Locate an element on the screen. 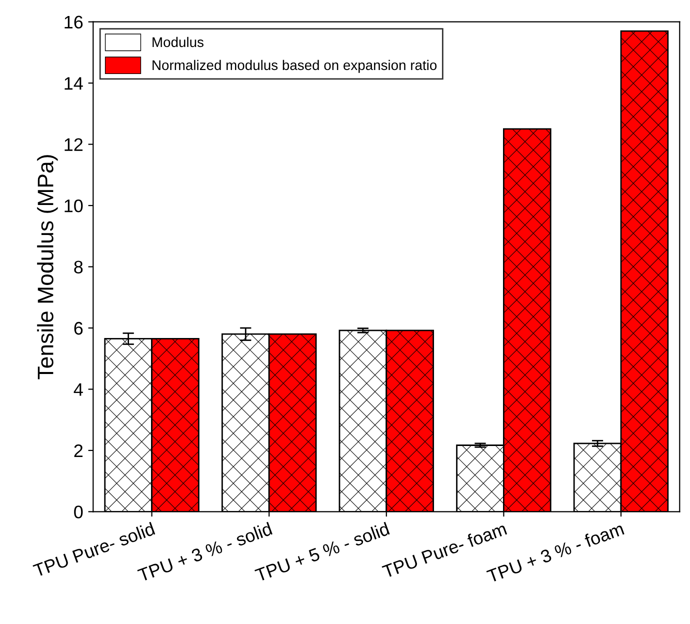 This screenshot has width=690, height=624. y-tick-label: 14 is located at coordinates (73, 83).